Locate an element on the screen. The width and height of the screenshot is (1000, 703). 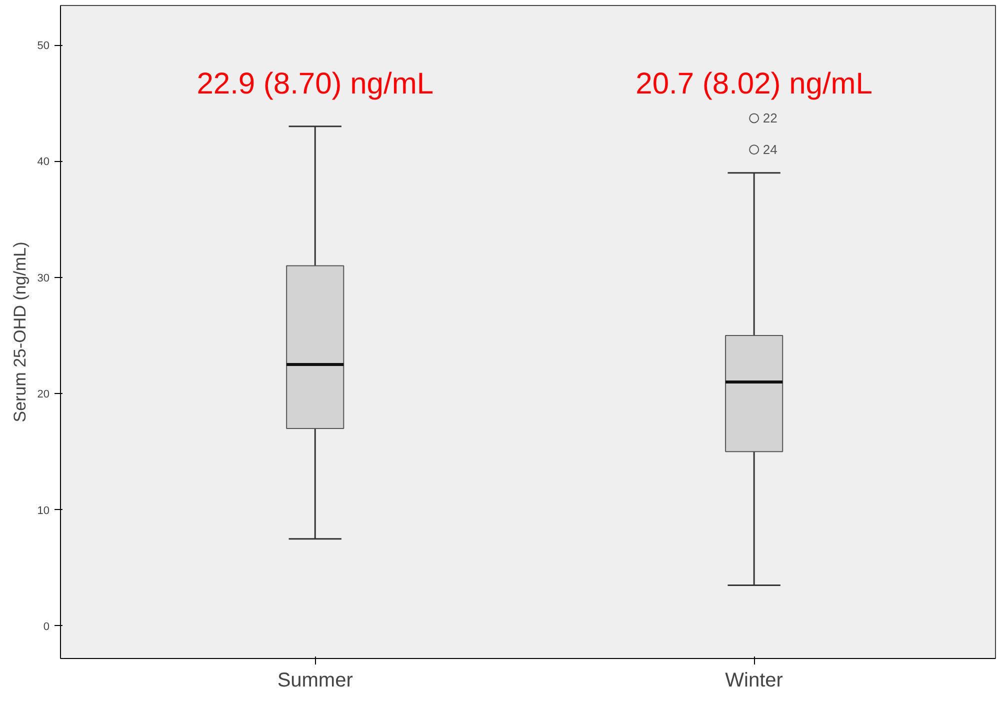
y-tick-label: 0 is located at coordinates (46, 626).